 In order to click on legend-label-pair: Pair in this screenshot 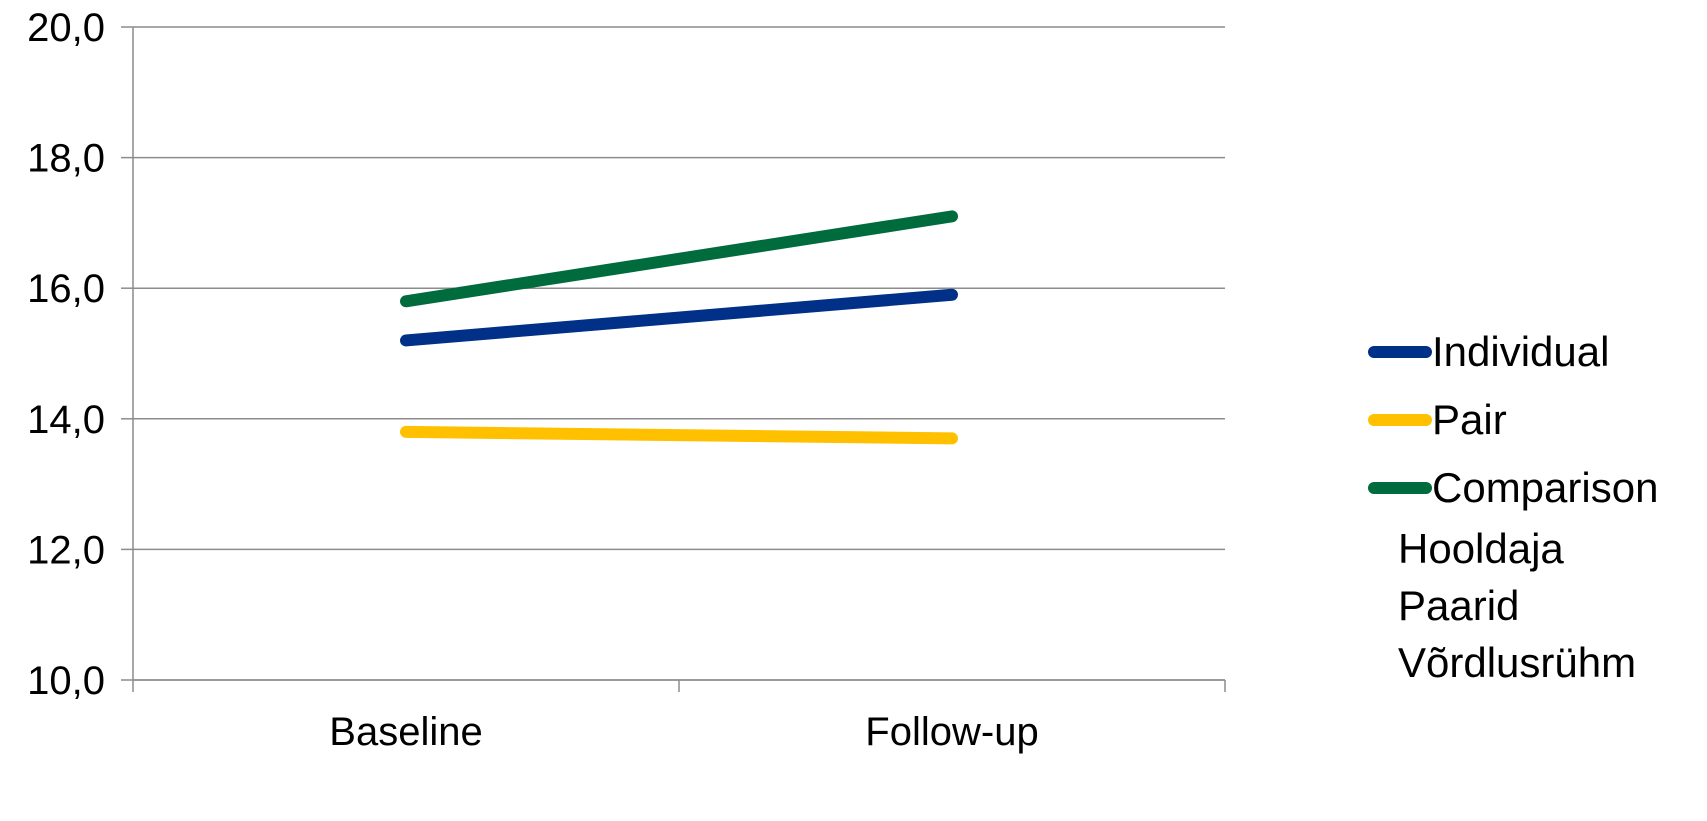, I will do `click(1469, 419)`.